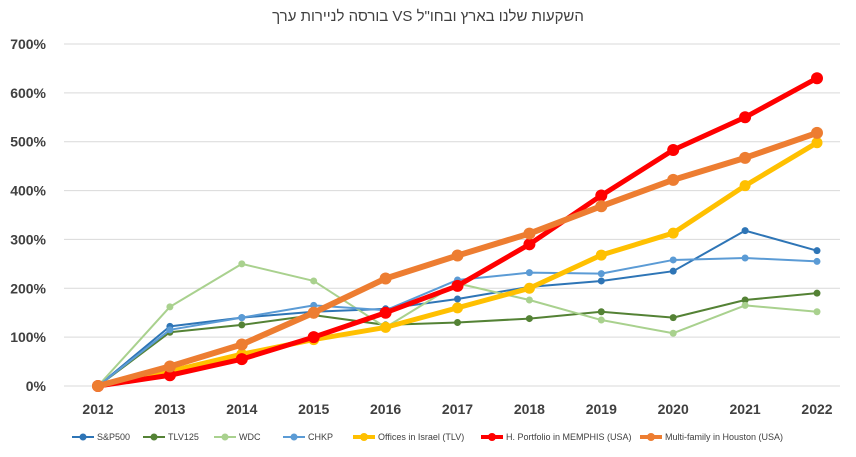 The width and height of the screenshot is (856, 457). What do you see at coordinates (745, 409) in the screenshot?
I see `x-tick-label: 2021` at bounding box center [745, 409].